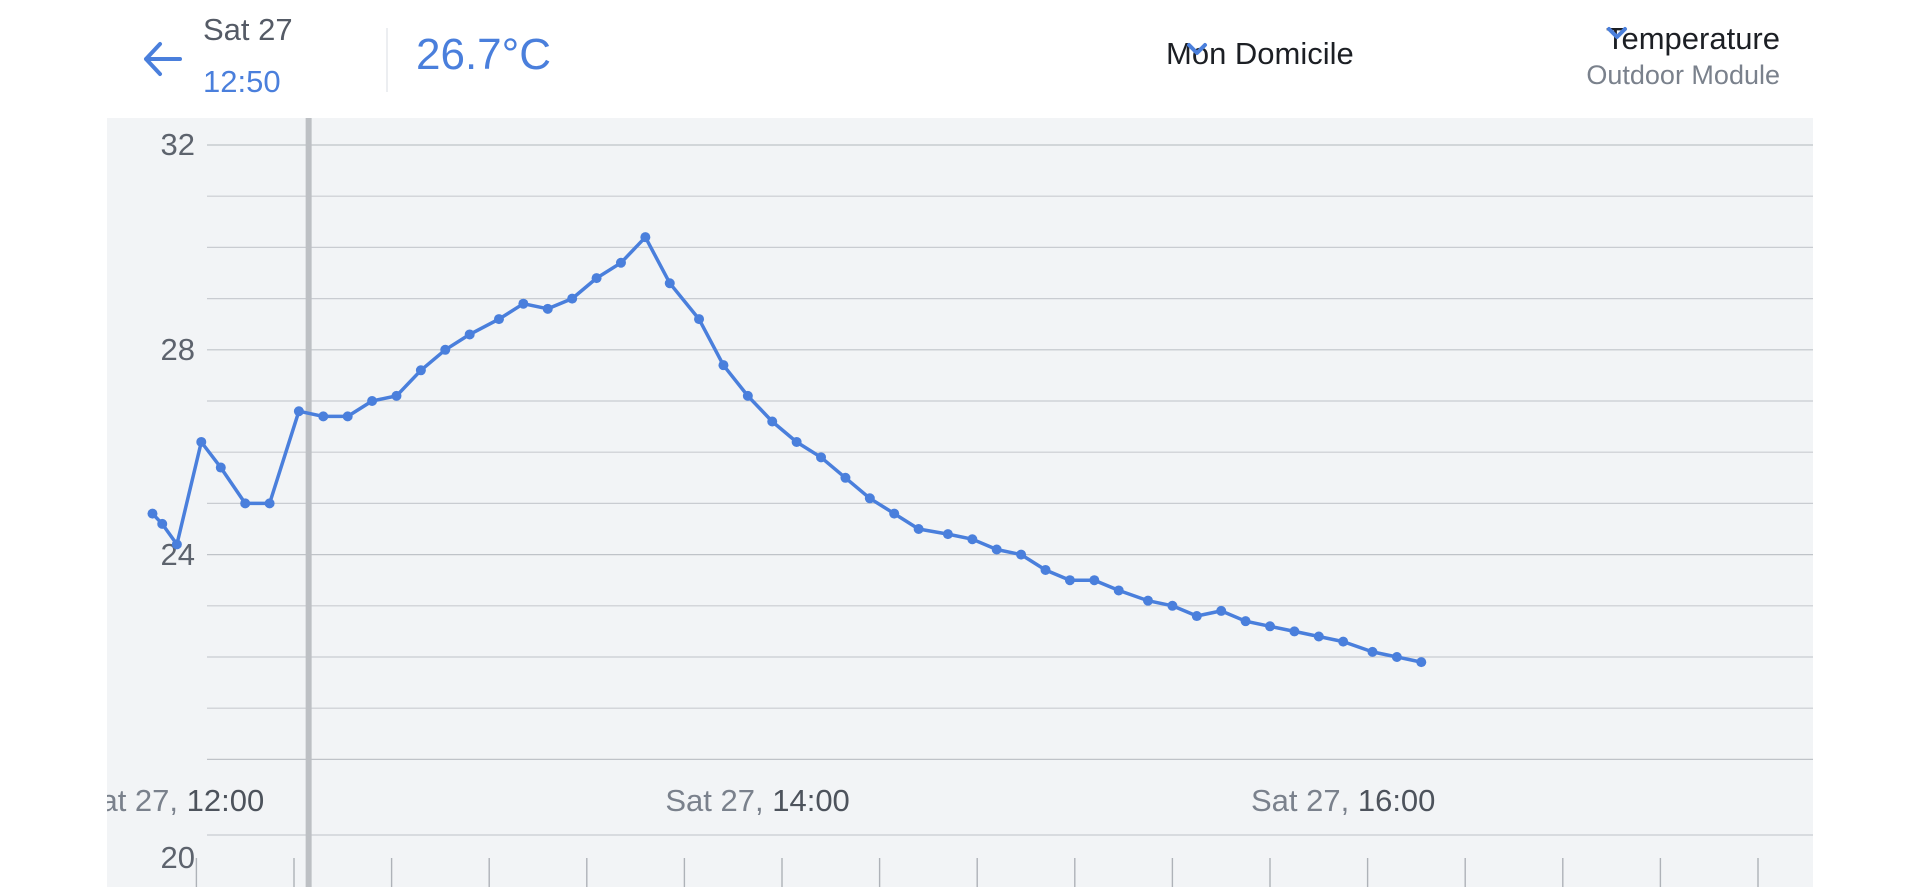 This screenshot has width=1920, height=887. What do you see at coordinates (1692, 38) in the screenshot?
I see `metric-name: Temperature` at bounding box center [1692, 38].